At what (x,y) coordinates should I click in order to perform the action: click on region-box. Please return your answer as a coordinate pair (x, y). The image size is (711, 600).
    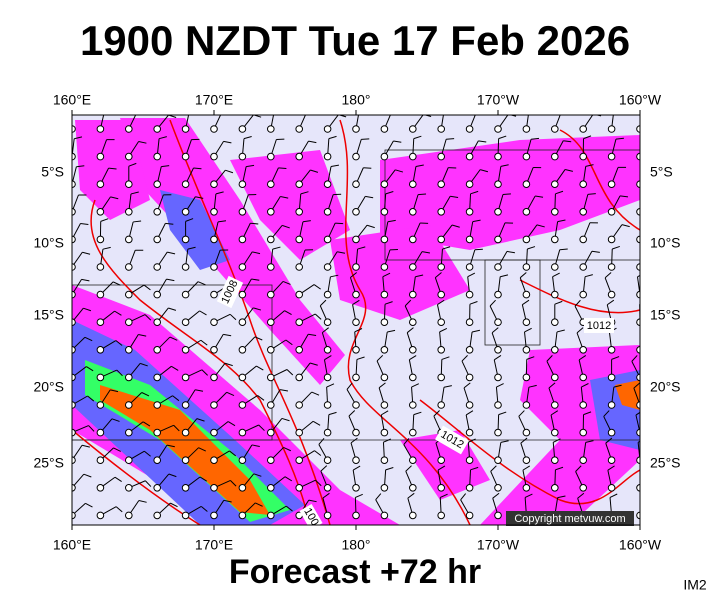
    Looking at the image, I should click on (512, 302).